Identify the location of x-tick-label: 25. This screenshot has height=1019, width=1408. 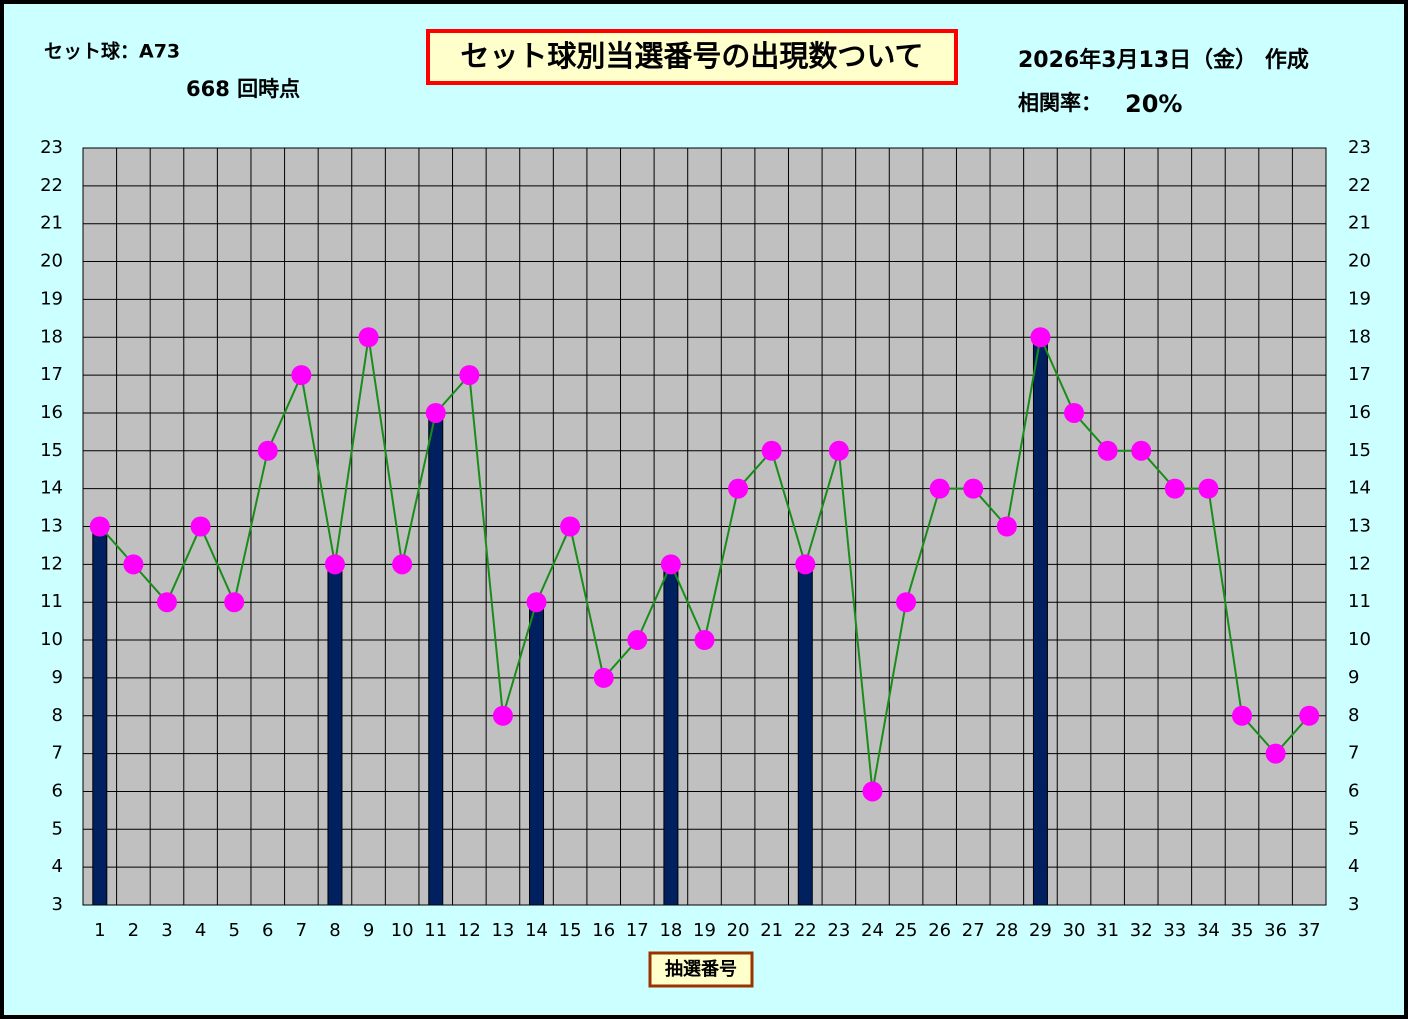
(906, 930).